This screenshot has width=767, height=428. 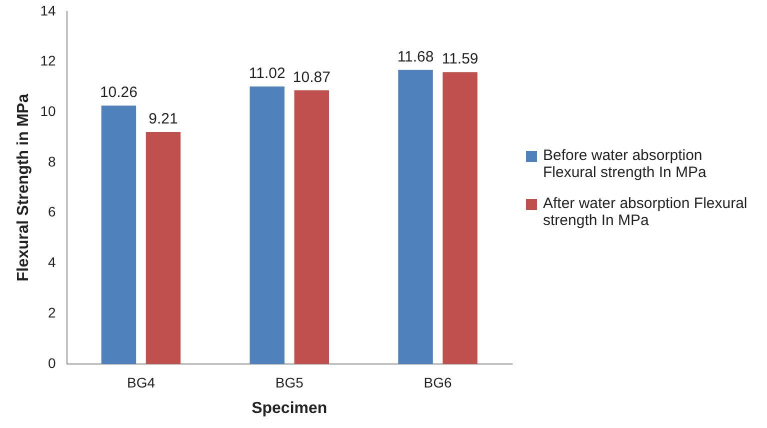 I want to click on data-label: 11.68, so click(x=415, y=57).